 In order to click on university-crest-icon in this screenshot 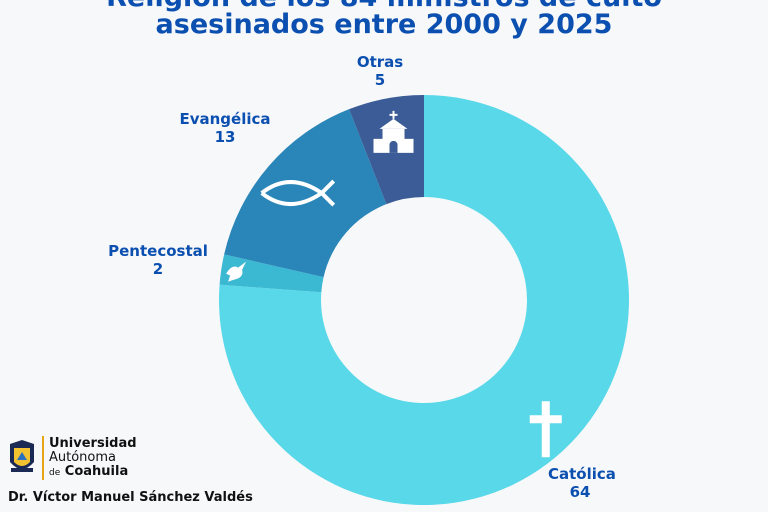, I will do `click(22, 456)`.